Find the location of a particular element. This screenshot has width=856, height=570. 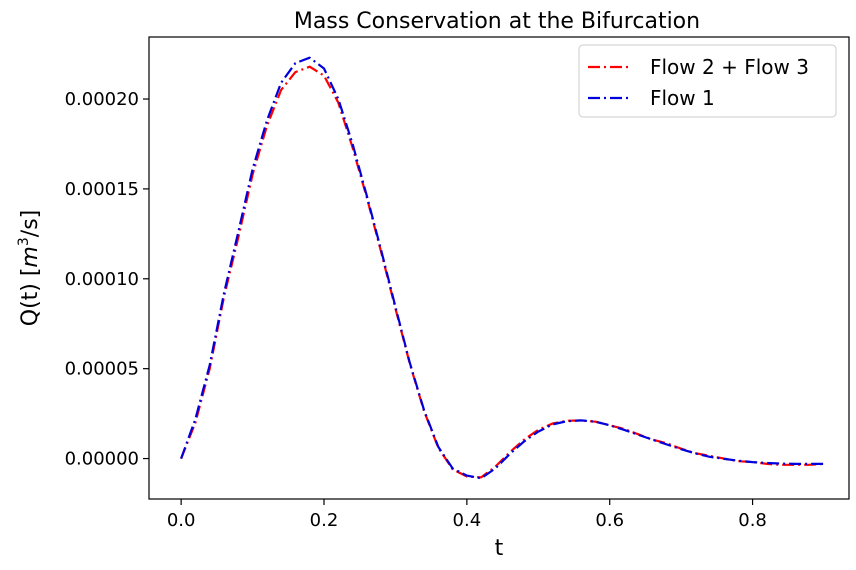

legend-box is located at coordinates (707, 81).